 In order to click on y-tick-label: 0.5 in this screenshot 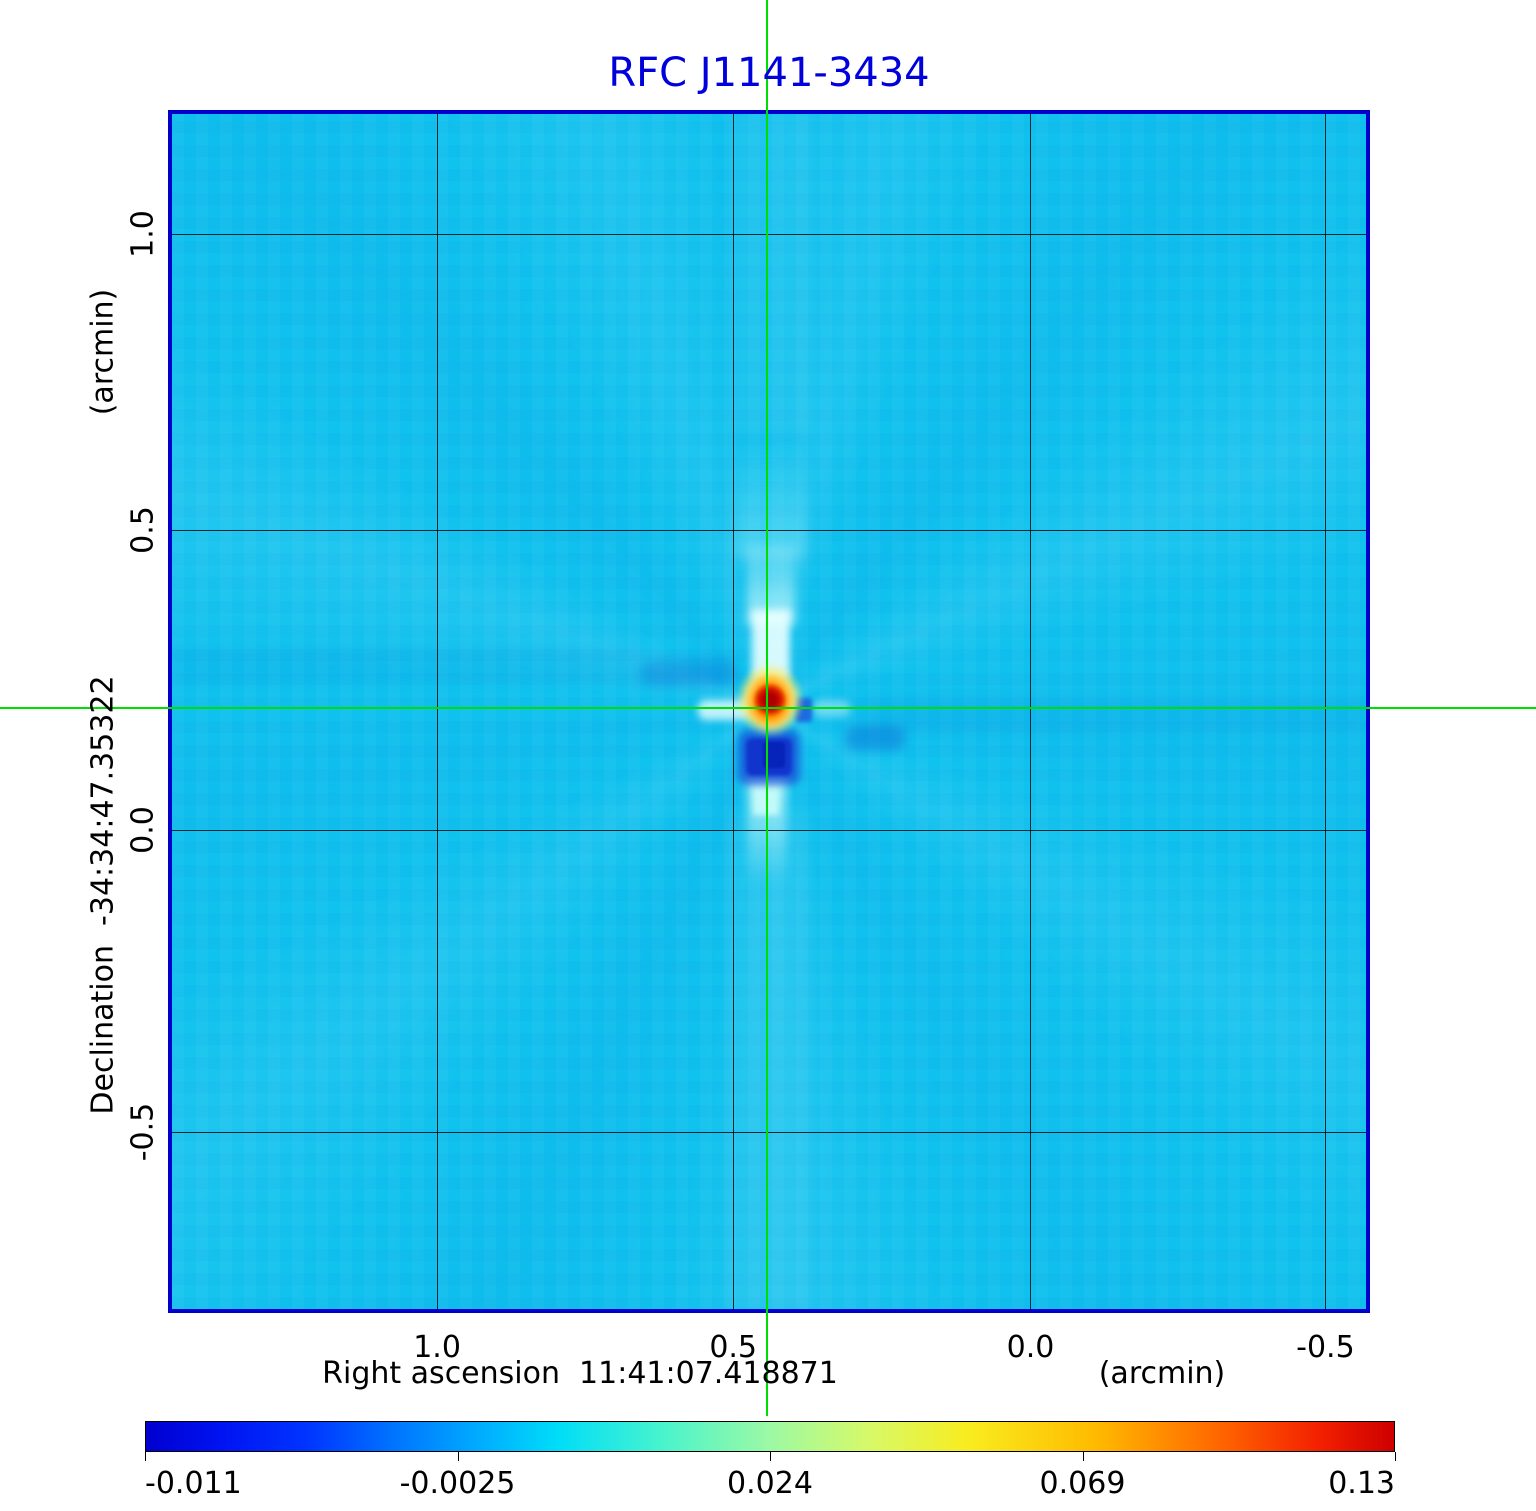, I will do `click(143, 530)`.